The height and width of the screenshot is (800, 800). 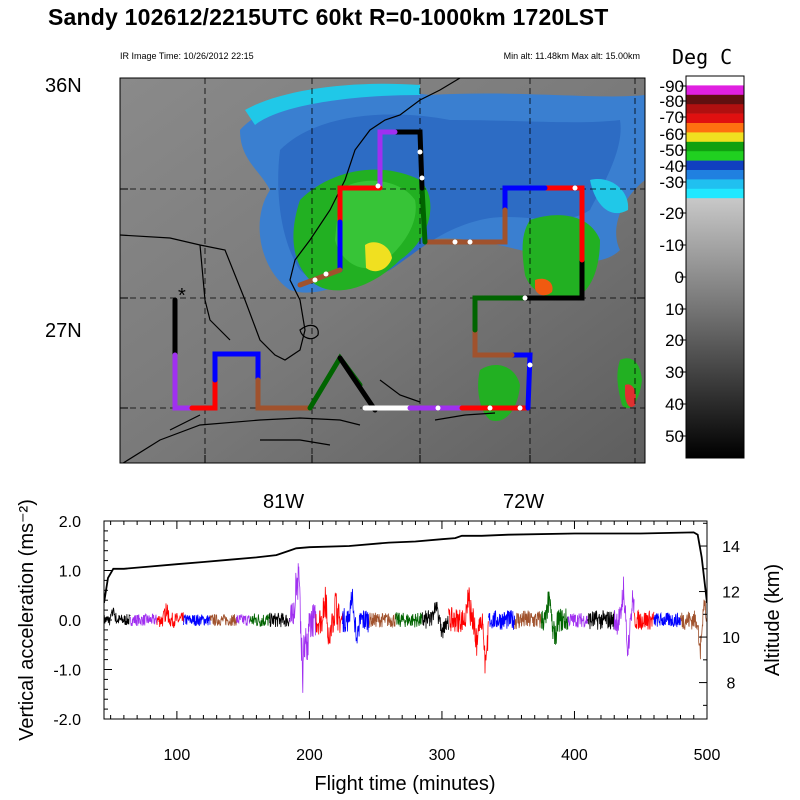 What do you see at coordinates (707, 755) in the screenshot?
I see `x-tick-label: 500` at bounding box center [707, 755].